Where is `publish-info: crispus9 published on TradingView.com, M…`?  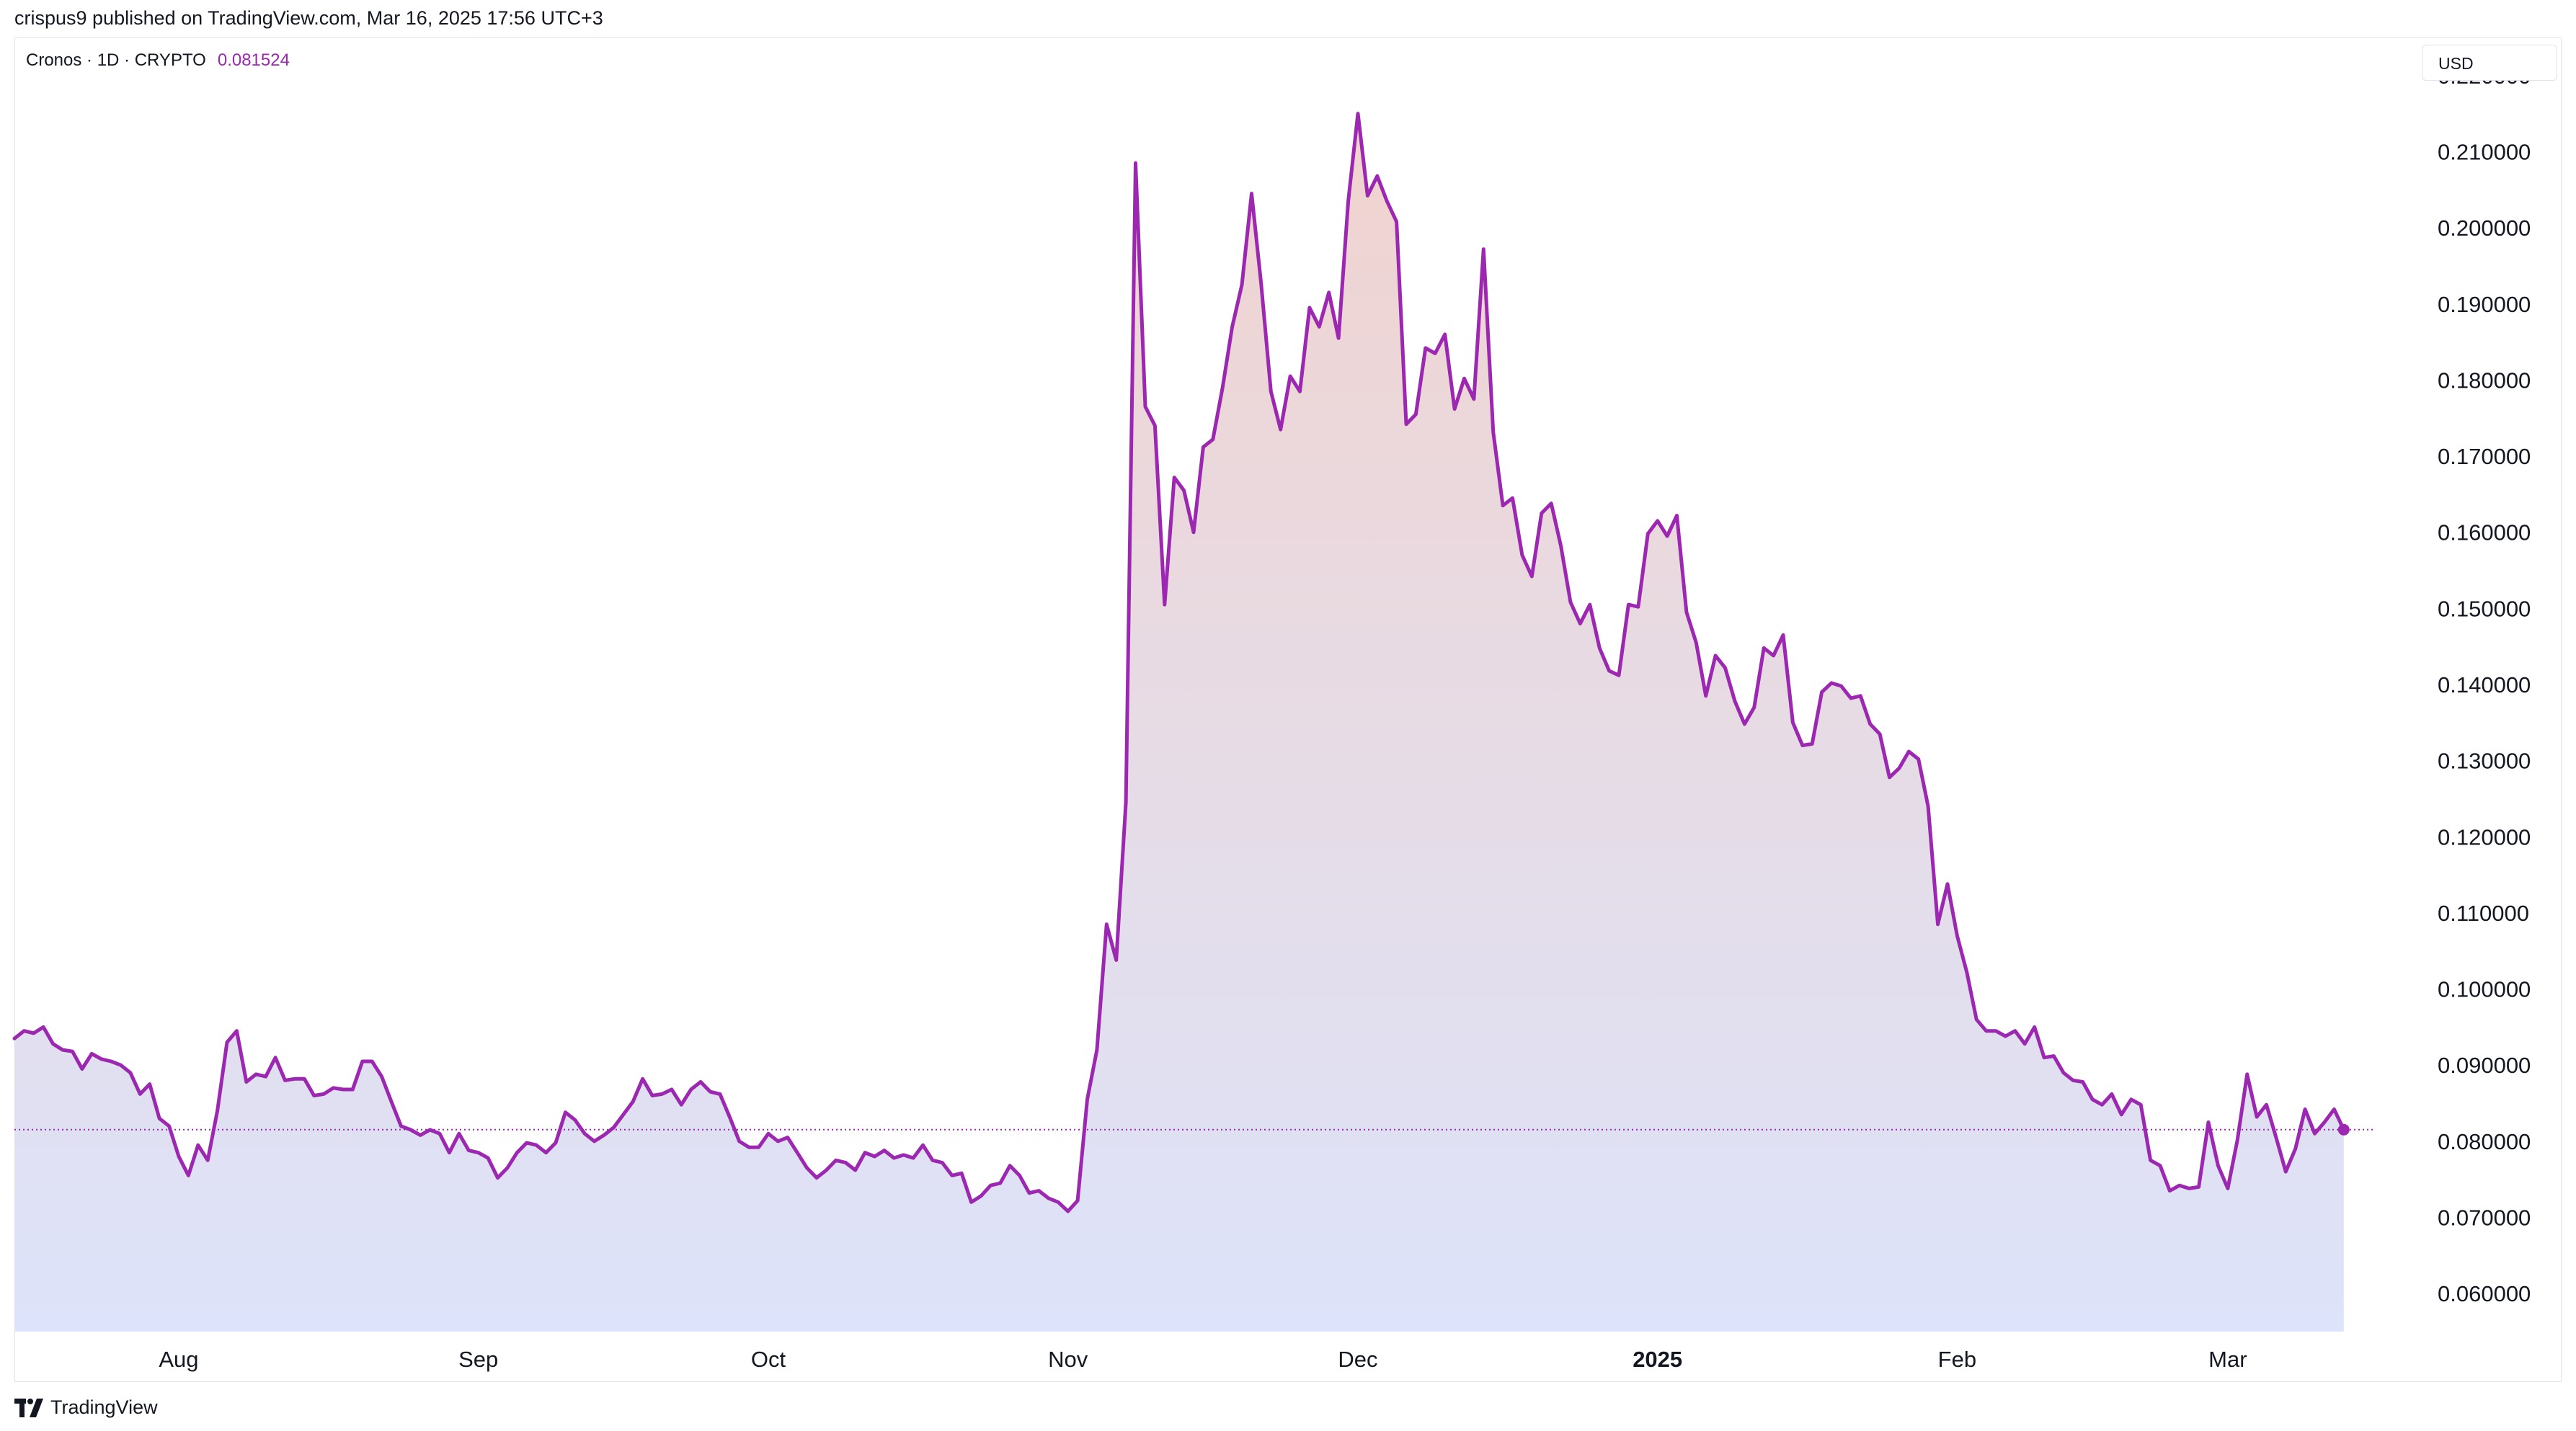
publish-info: crispus9 published on TradingView.com, M… is located at coordinates (308, 18).